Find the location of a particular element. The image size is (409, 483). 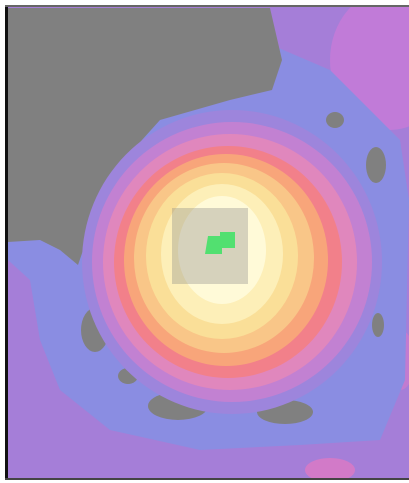

target-marker is located at coordinates (220, 243).